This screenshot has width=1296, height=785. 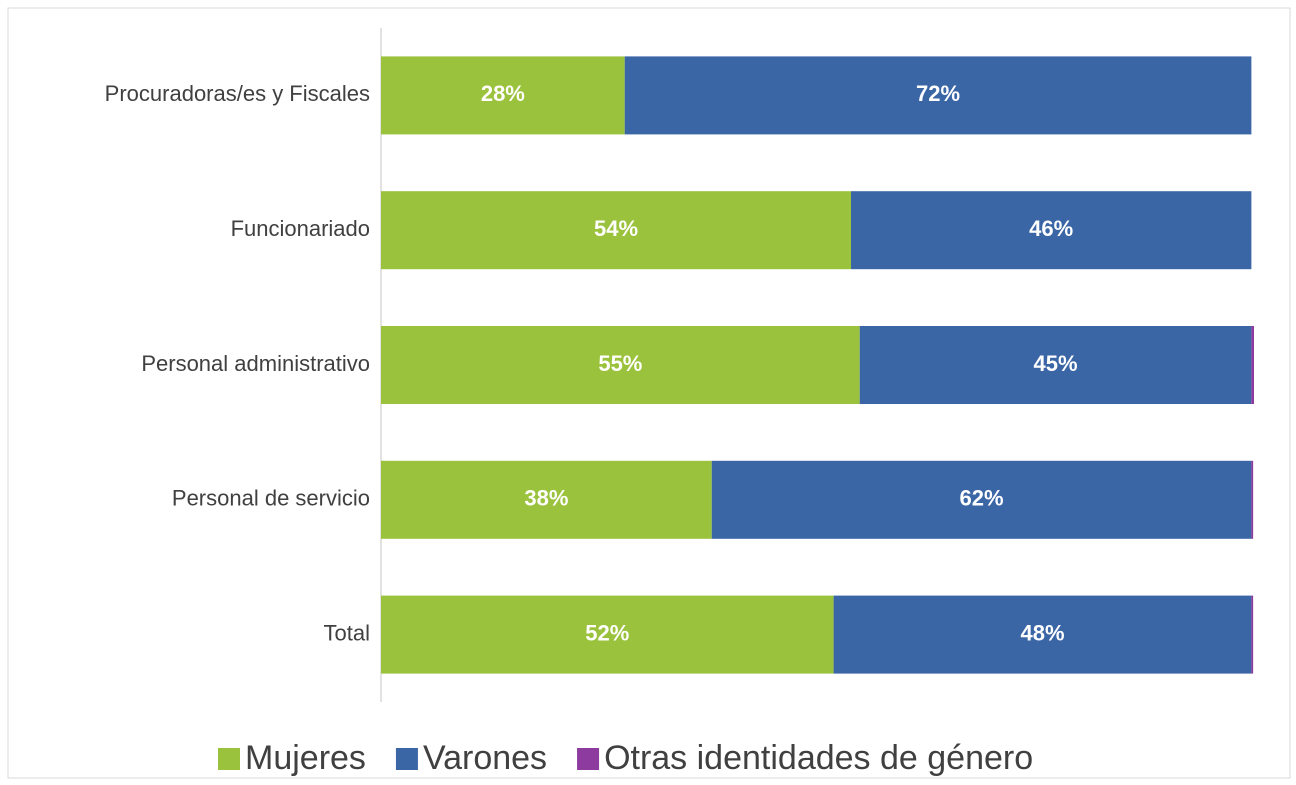 I want to click on legend-label: Otras identidades de género, so click(x=818, y=758).